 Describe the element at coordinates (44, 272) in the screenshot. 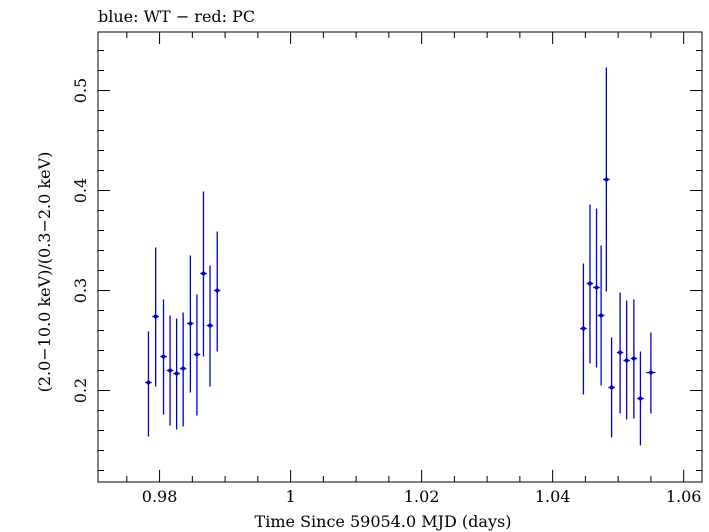

I see `y-axis-label: (2.0−10.0 keV)/(0.3−2.0 keV)` at that location.